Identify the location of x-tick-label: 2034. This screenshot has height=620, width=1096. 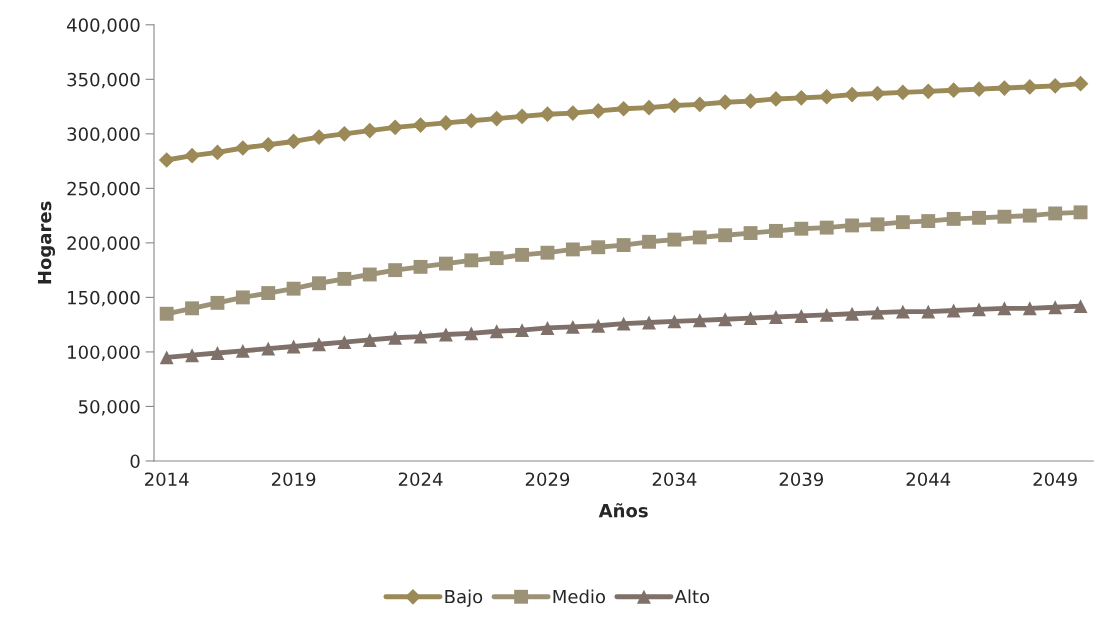
(674, 479).